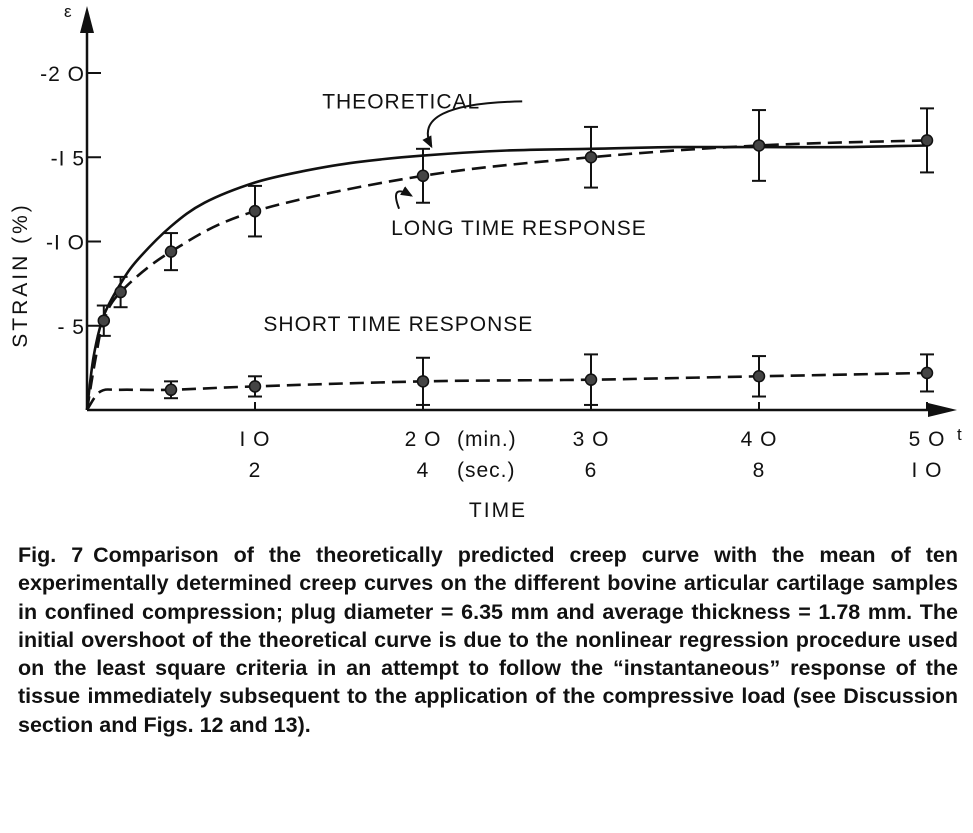 The width and height of the screenshot is (973, 833). Describe the element at coordinates (506, 391) in the screenshot. I see `short-time-response-curve` at that location.